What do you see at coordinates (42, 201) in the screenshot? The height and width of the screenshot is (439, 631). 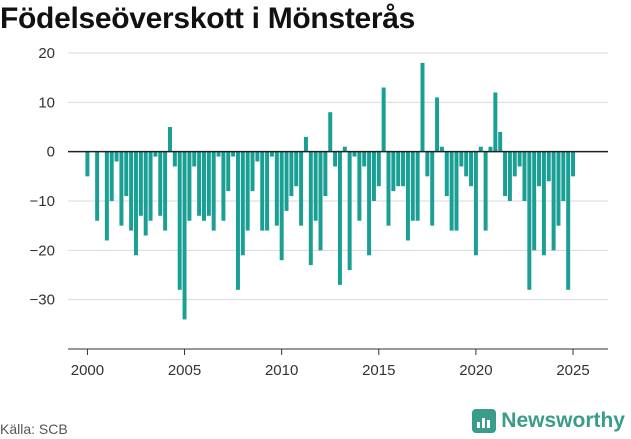 I see `y-tick-label: −10` at bounding box center [42, 201].